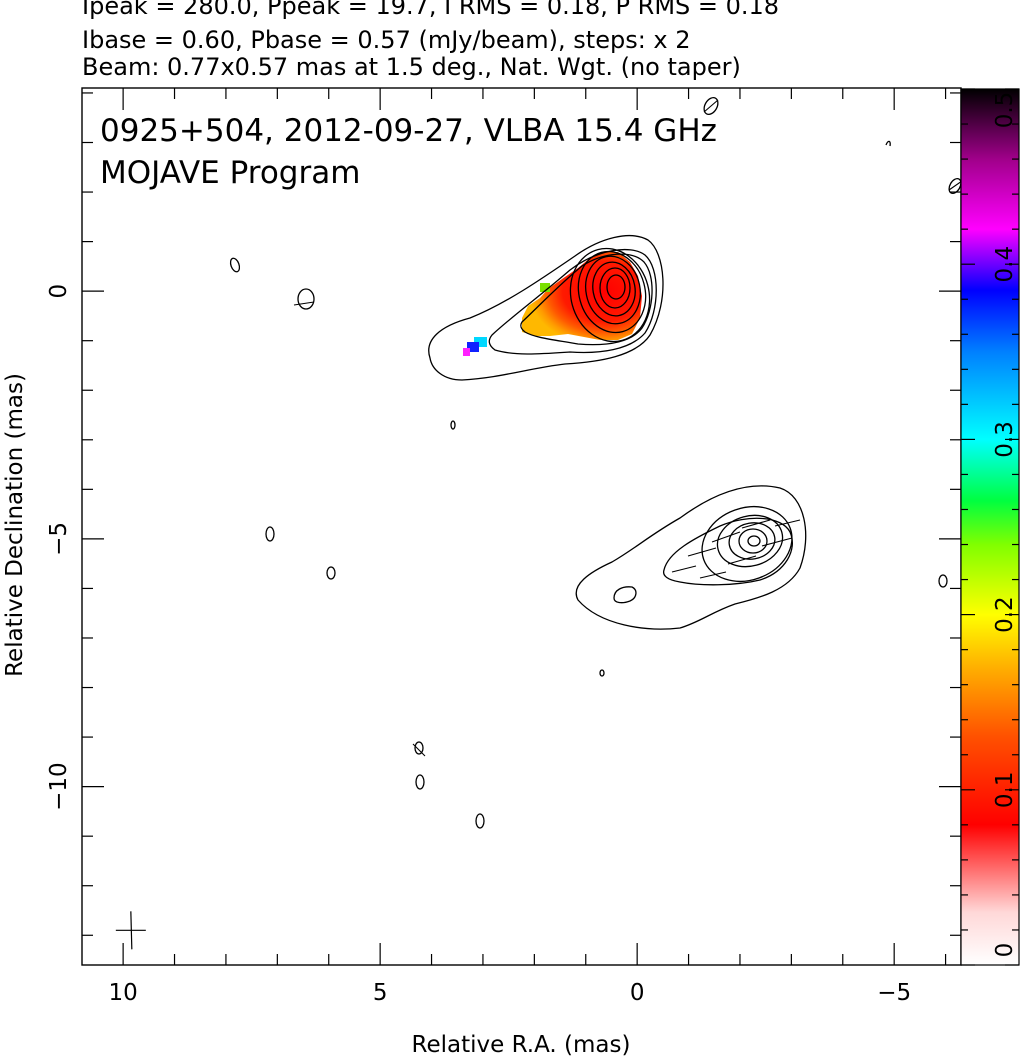  I want to click on y-tick-label: 0, so click(59, 291).